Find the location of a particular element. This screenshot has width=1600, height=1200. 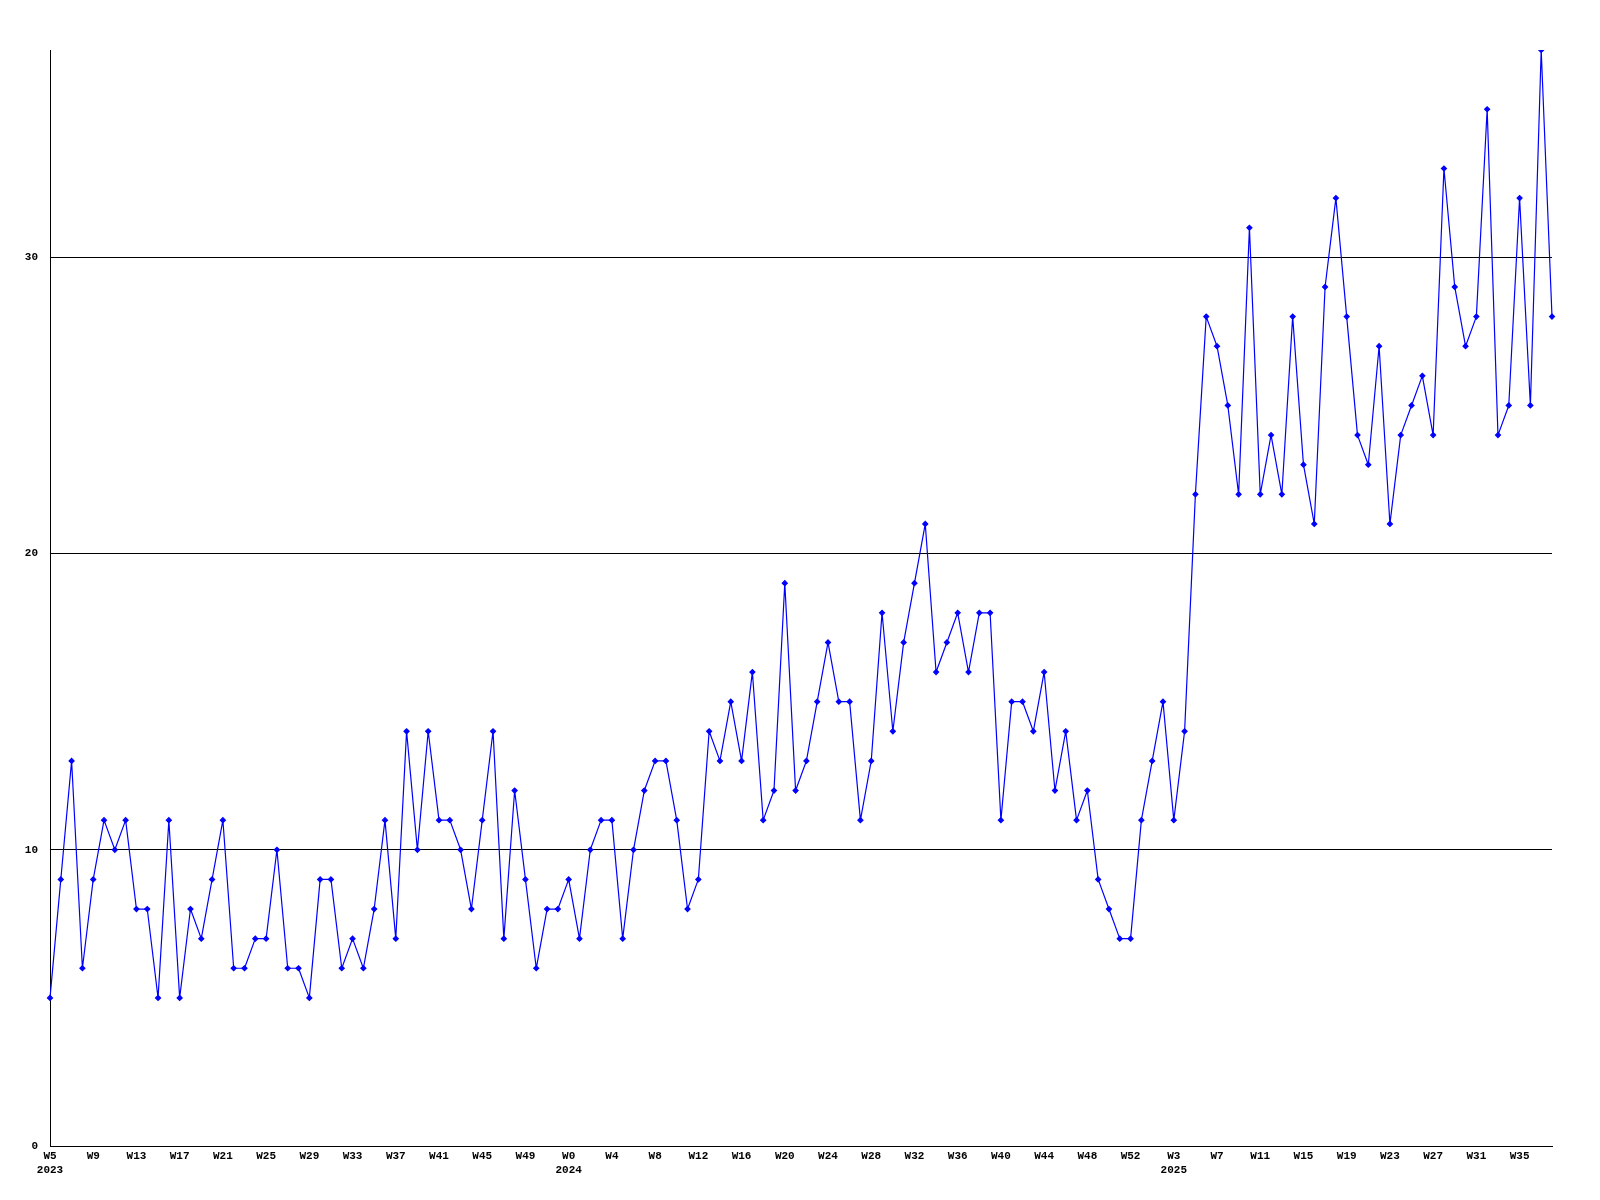

y-tick-label: 30 is located at coordinates (31, 257).